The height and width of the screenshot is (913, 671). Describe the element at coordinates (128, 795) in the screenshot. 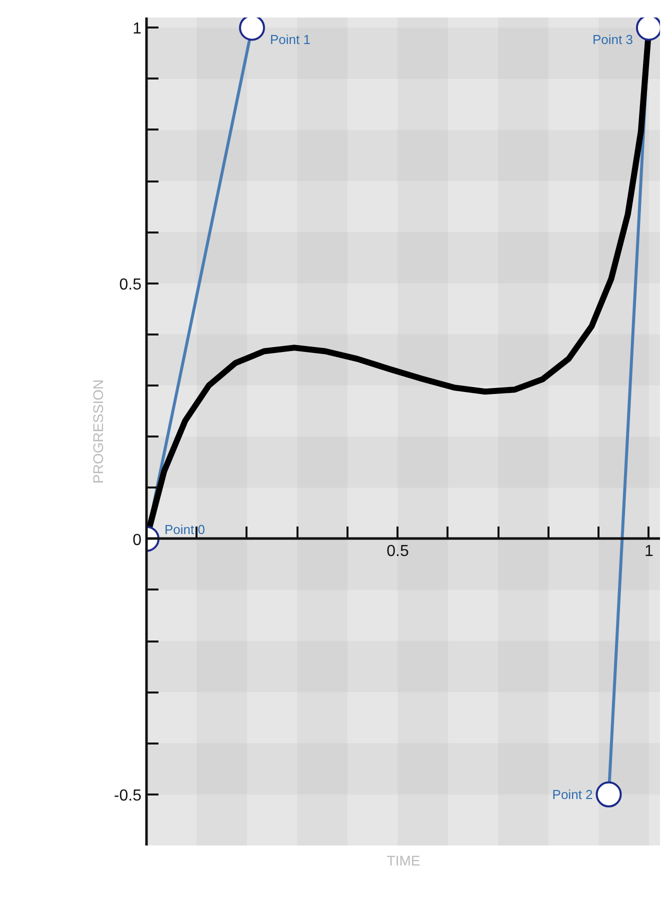

I see `y-tick-label: -0.5` at that location.